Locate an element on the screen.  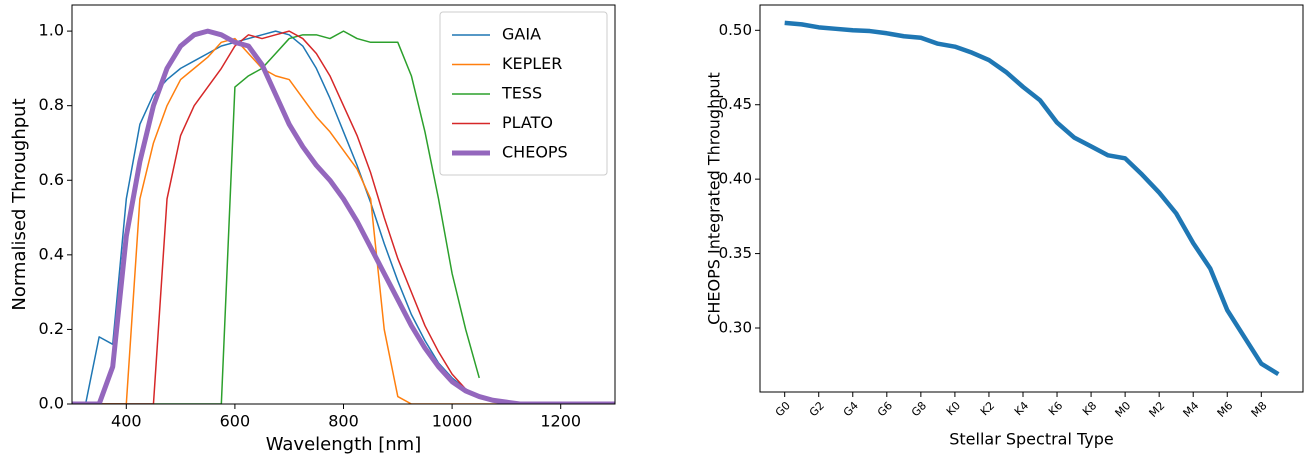
y-tick-label: 0.40 is located at coordinates (735, 179).